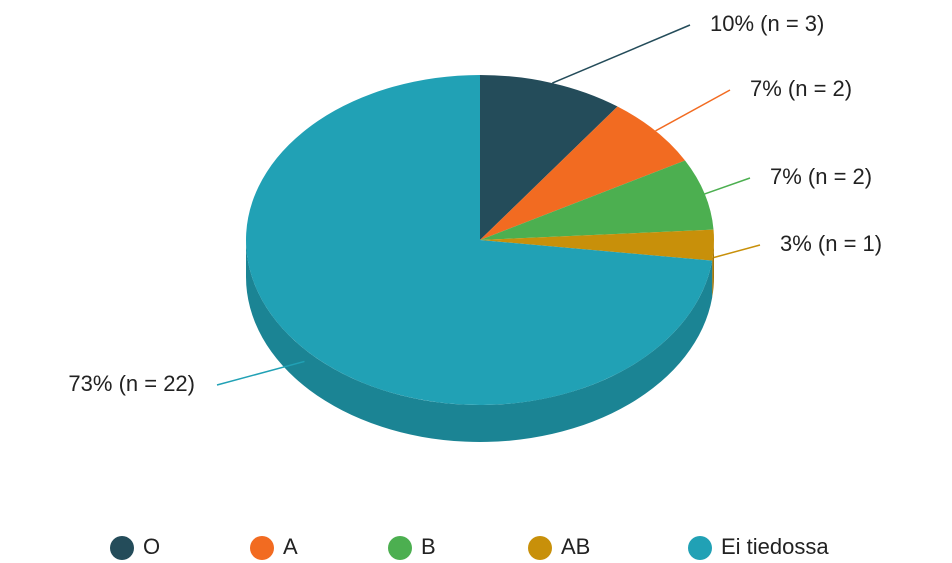  What do you see at coordinates (775, 546) in the screenshot?
I see `legend-label: Ei tiedossa` at bounding box center [775, 546].